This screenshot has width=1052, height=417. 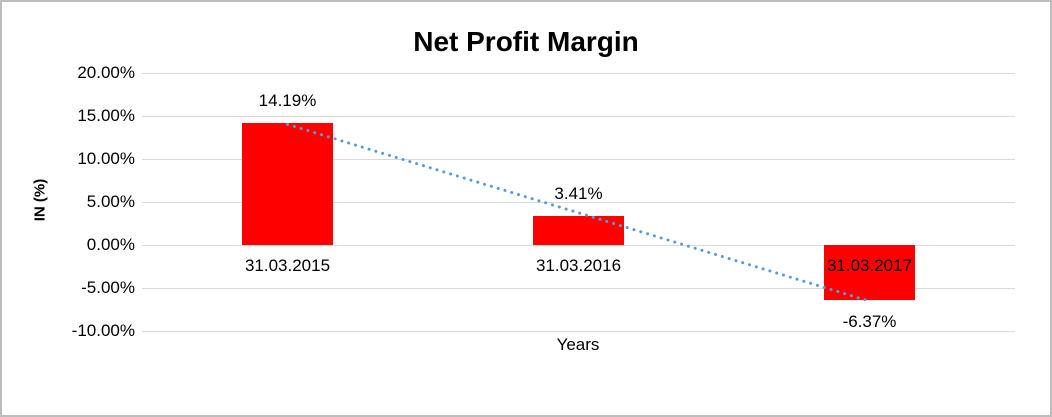 I want to click on y-tick-label: -10.00%, so click(x=103, y=330).